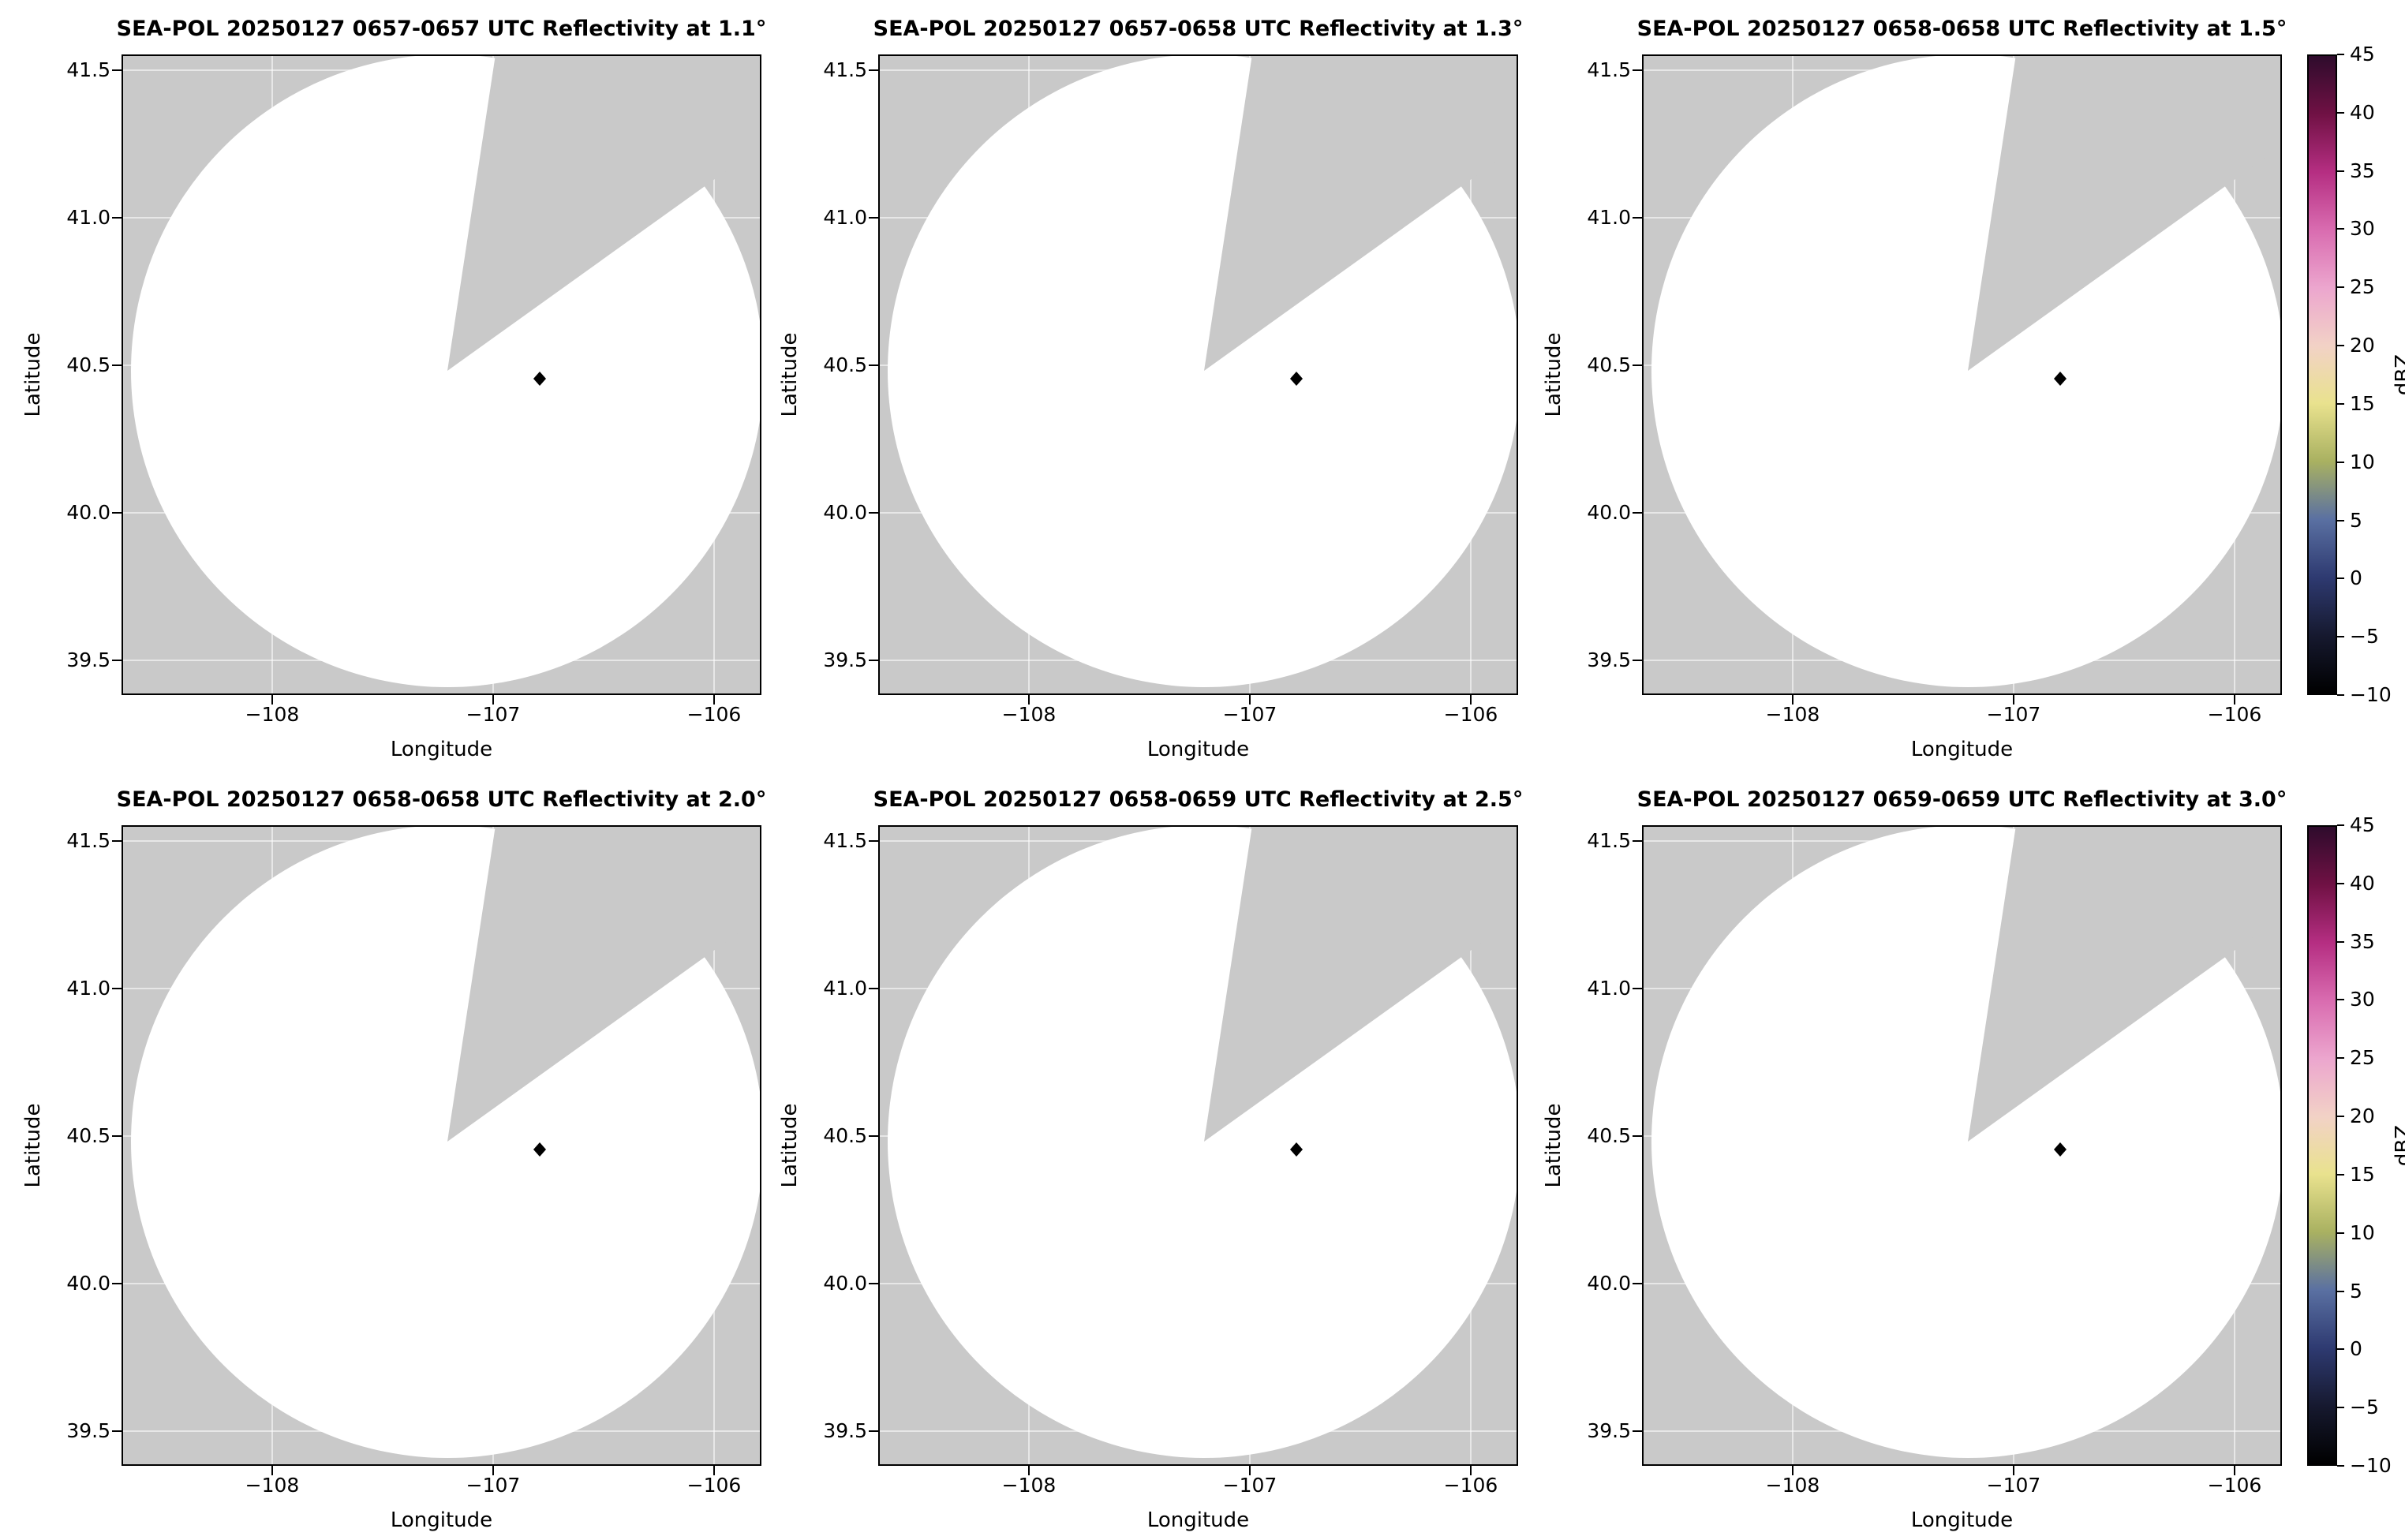 This screenshot has width=2405, height=1540. What do you see at coordinates (2356, 1348) in the screenshot?
I see `colorbar-tick-label: 0` at bounding box center [2356, 1348].